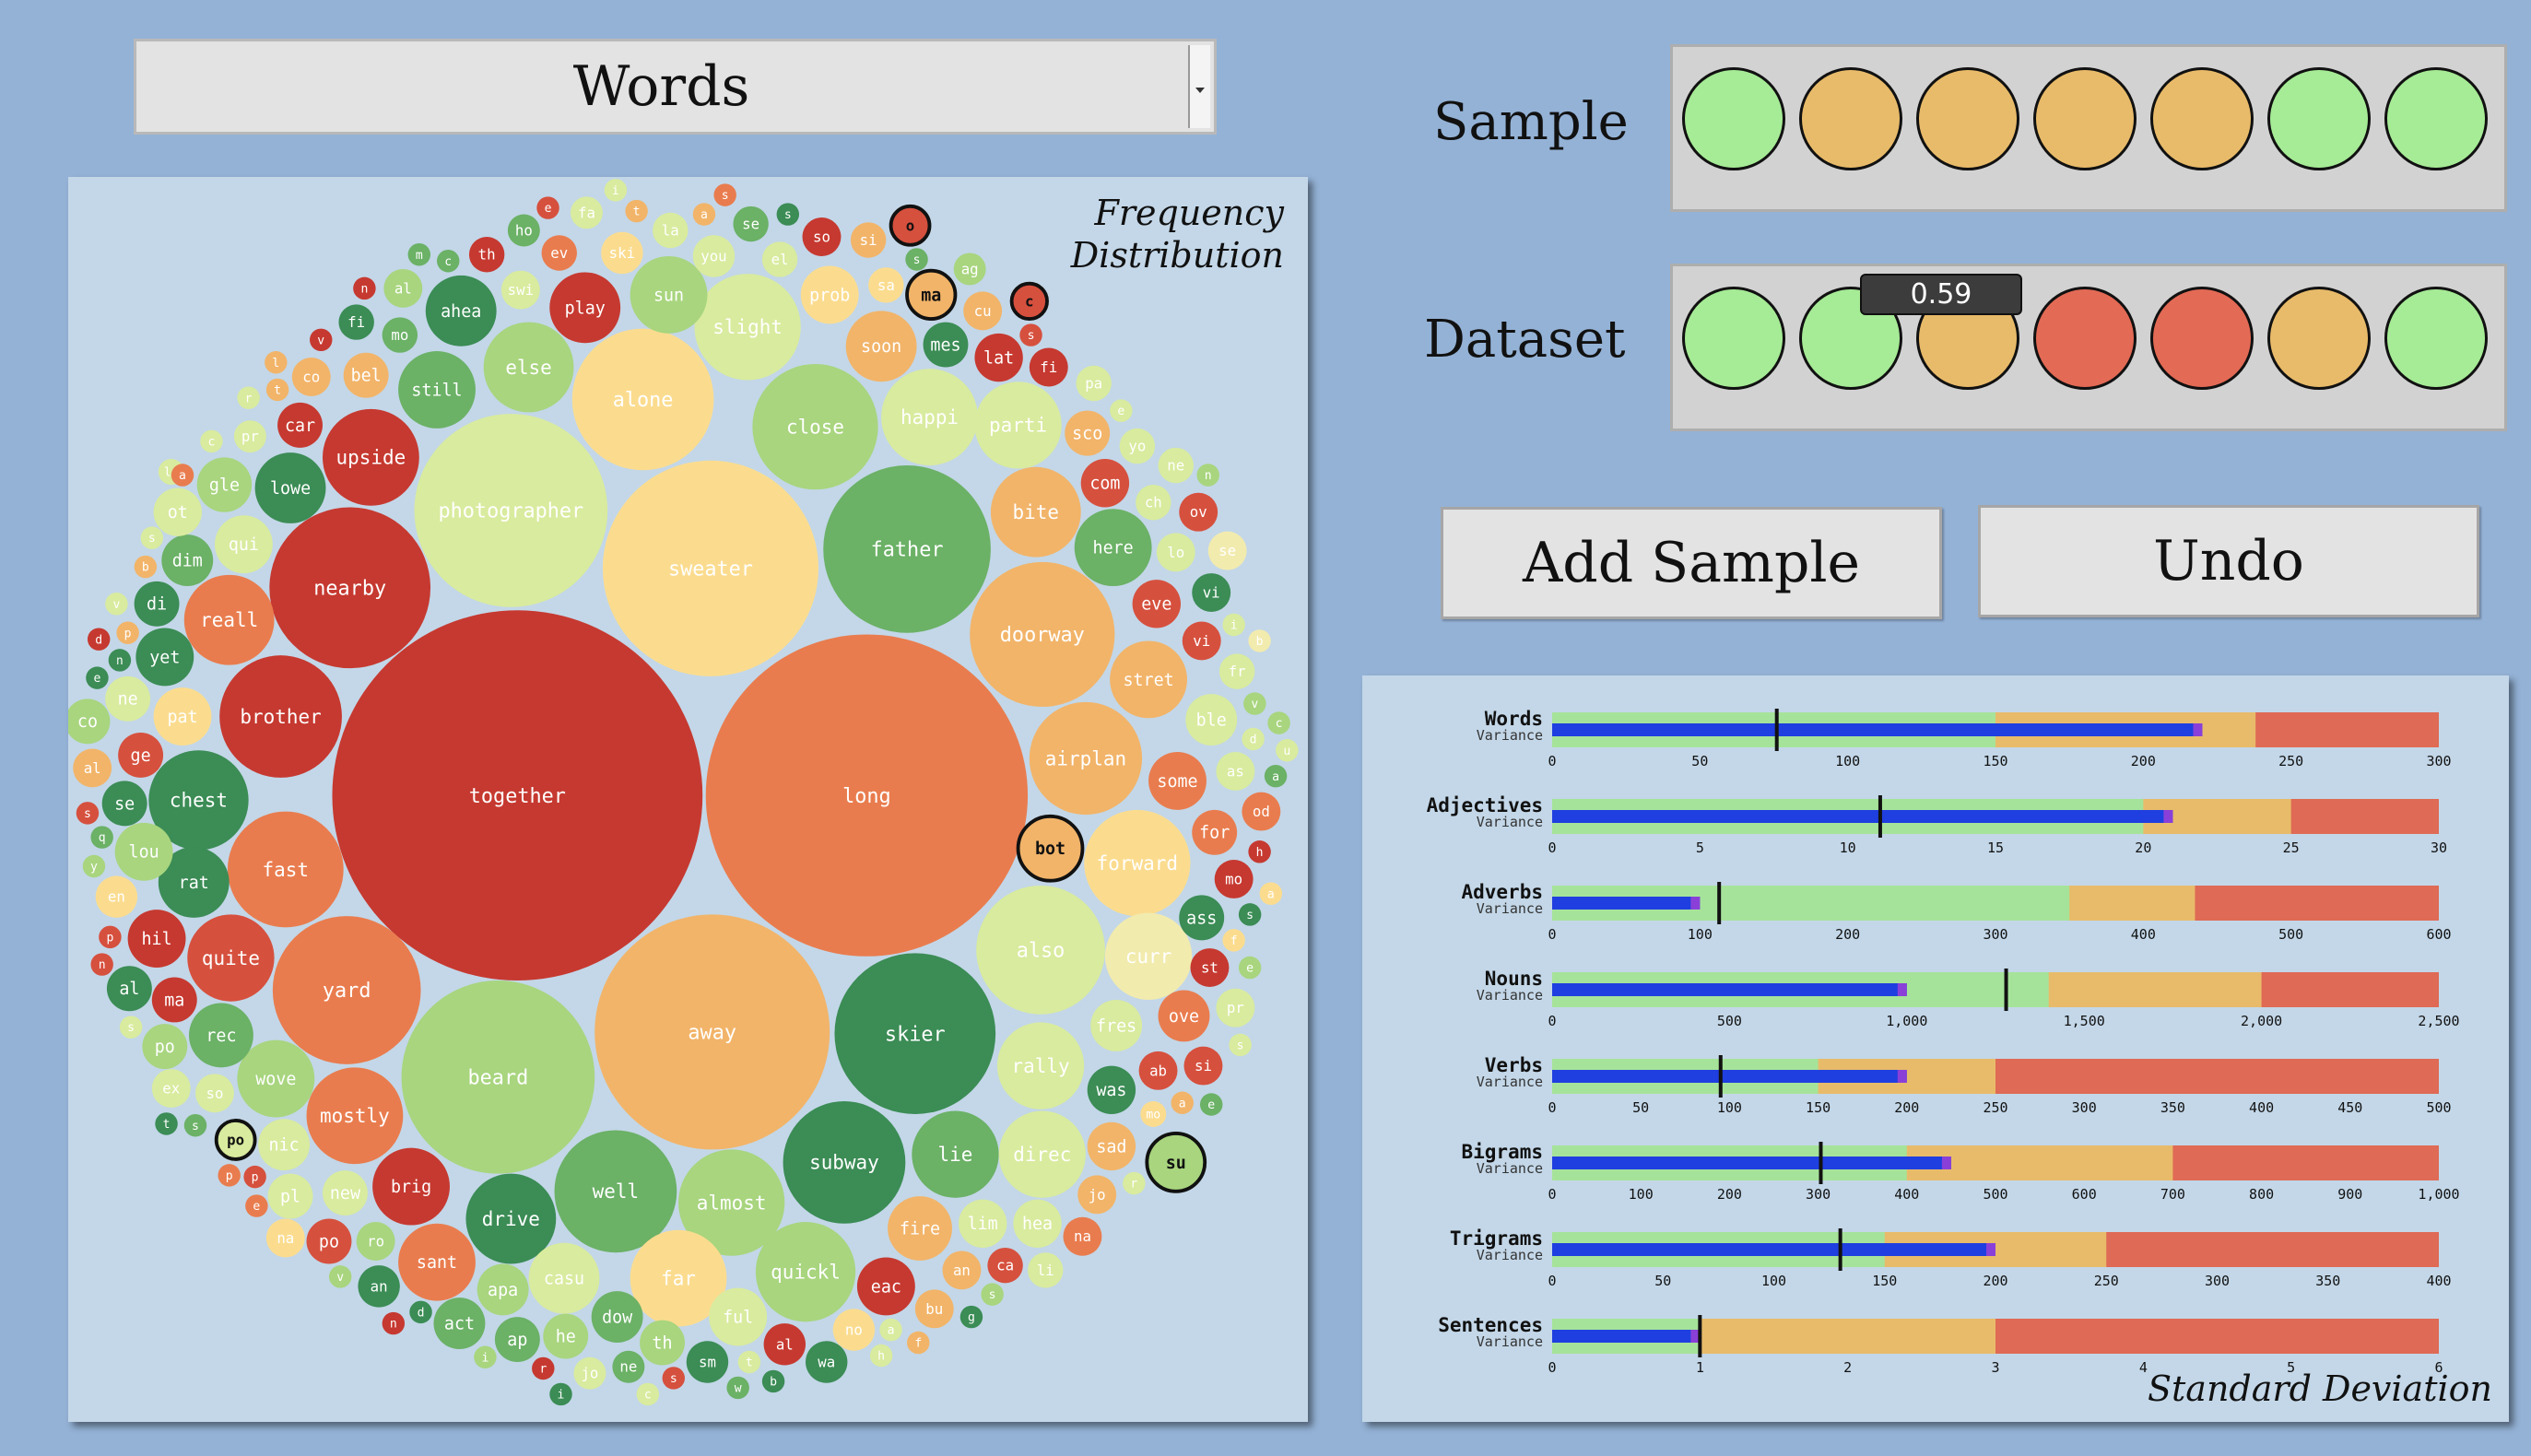 The image size is (2531, 1456). What do you see at coordinates (919, 1343) in the screenshot?
I see `word-bubble: f` at bounding box center [919, 1343].